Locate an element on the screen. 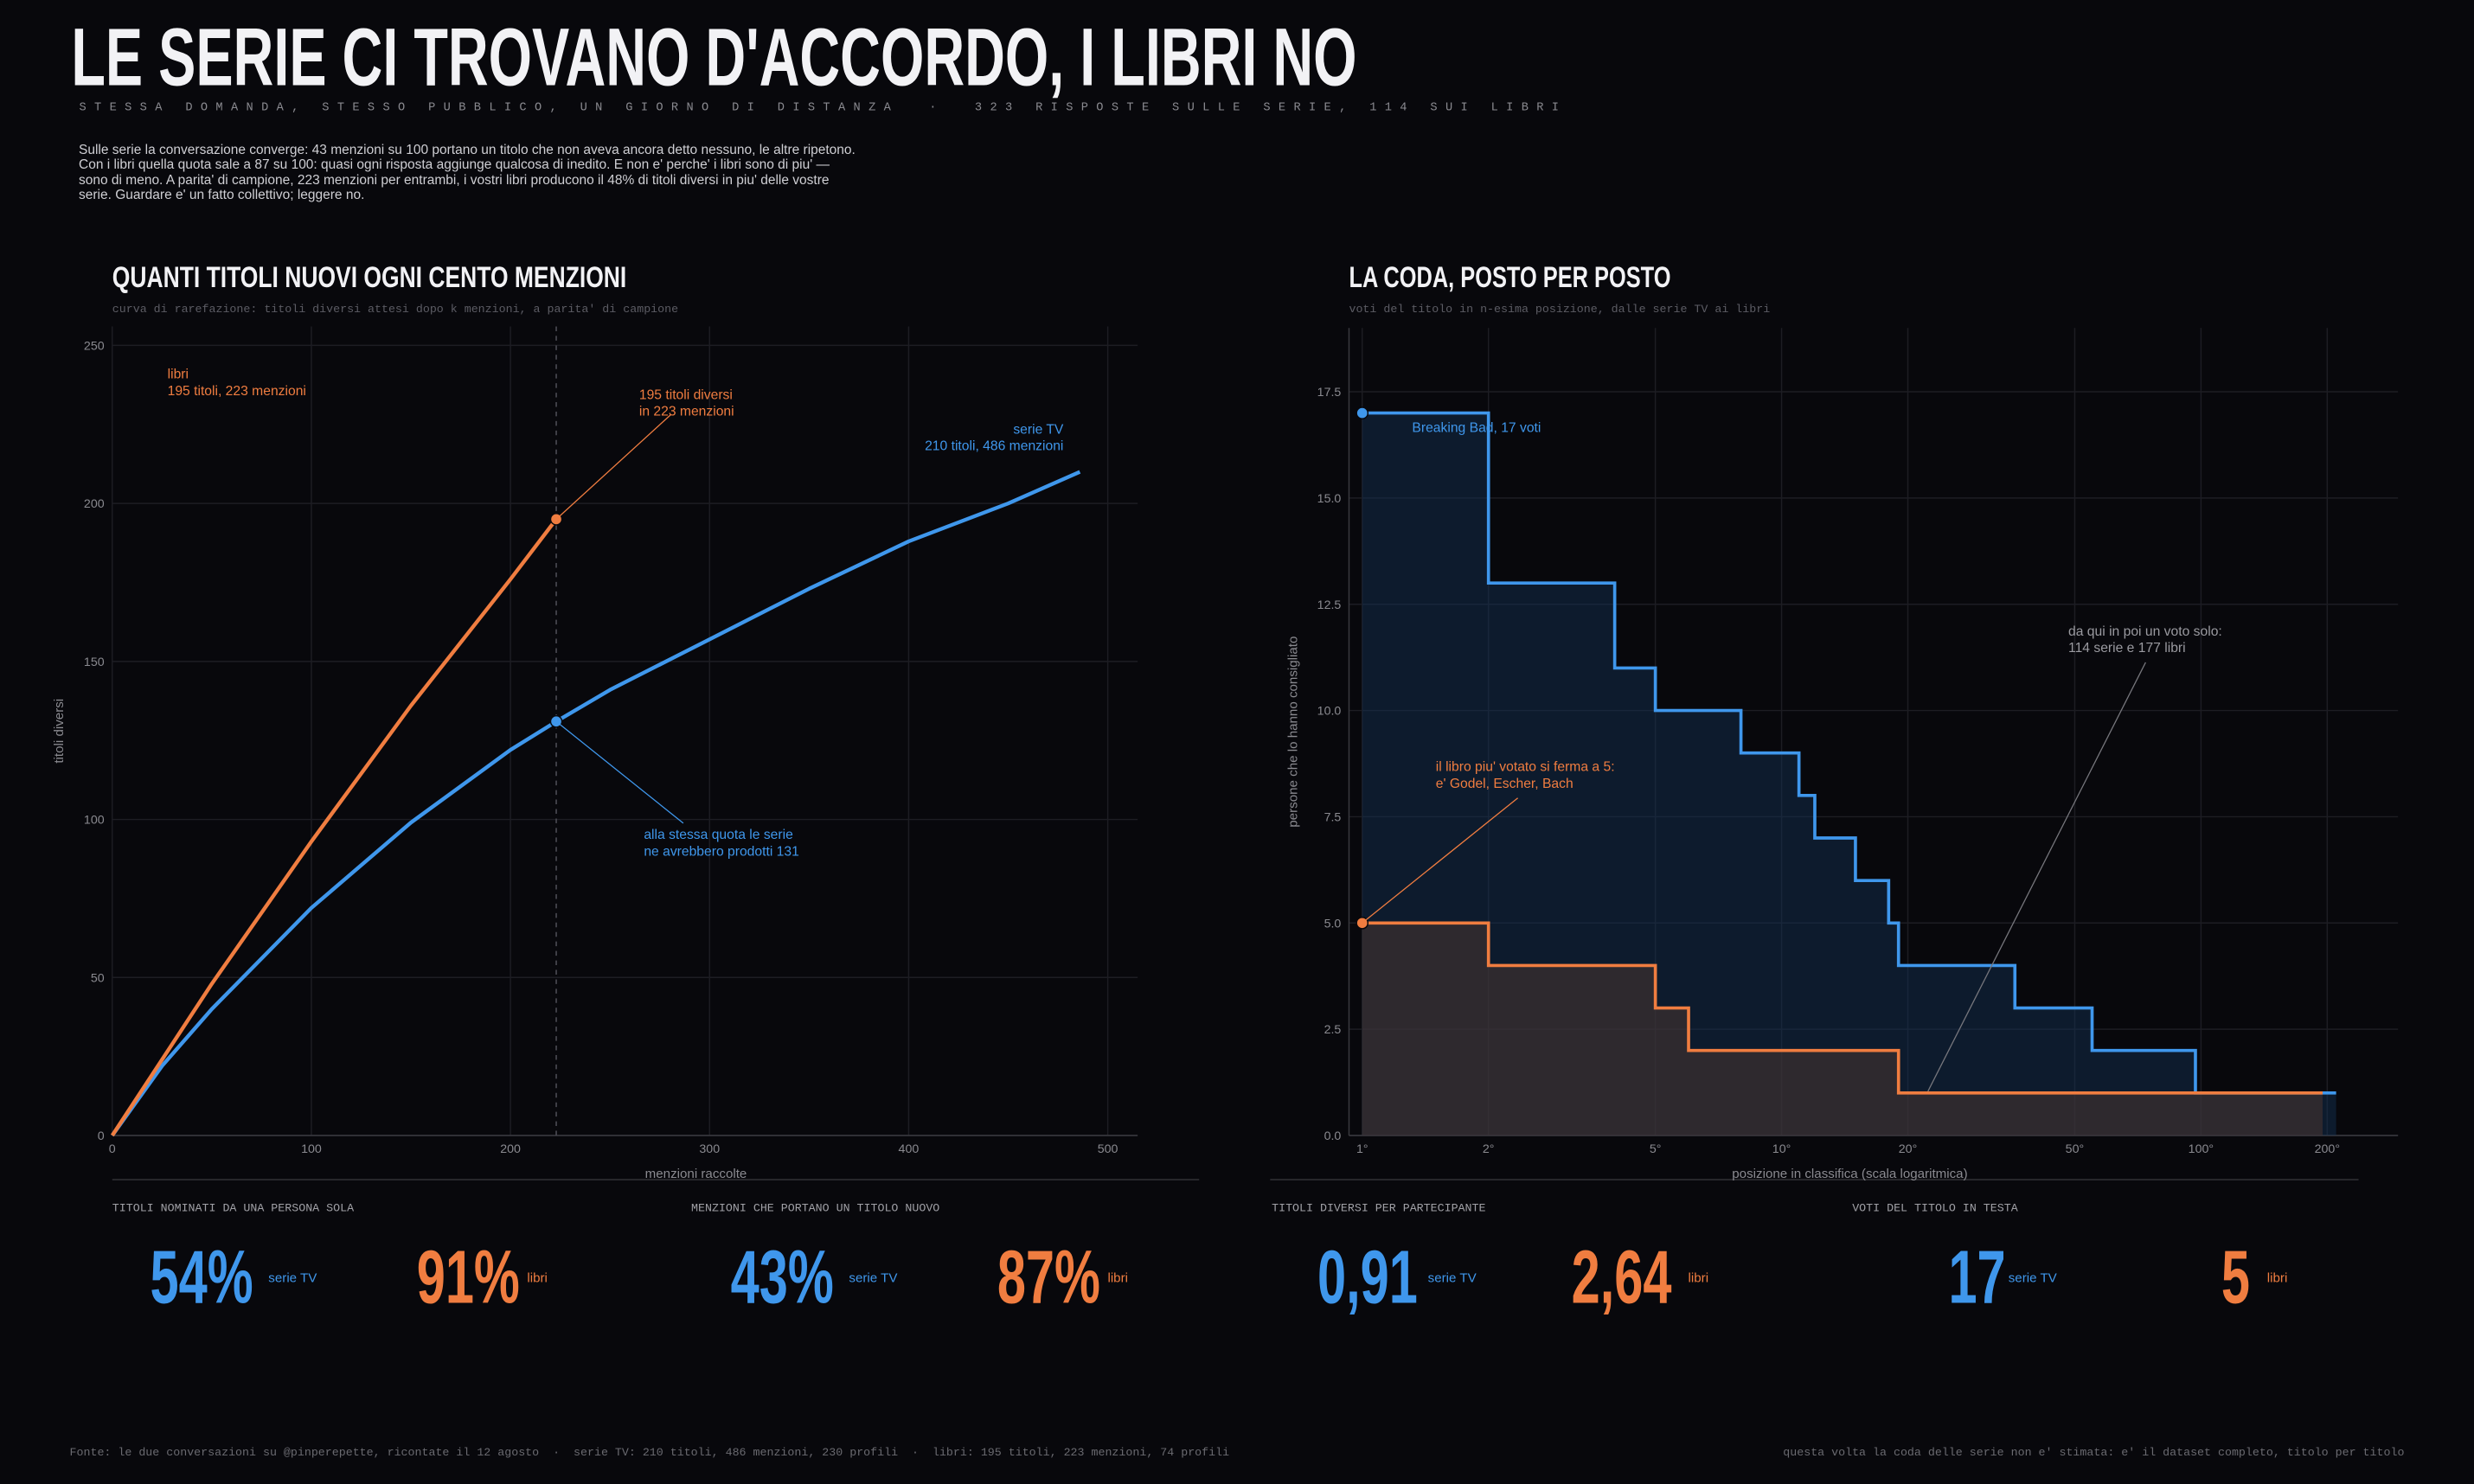 The height and width of the screenshot is (1484, 2474). annotation: Breaking Bad, 17 voti is located at coordinates (1476, 429).